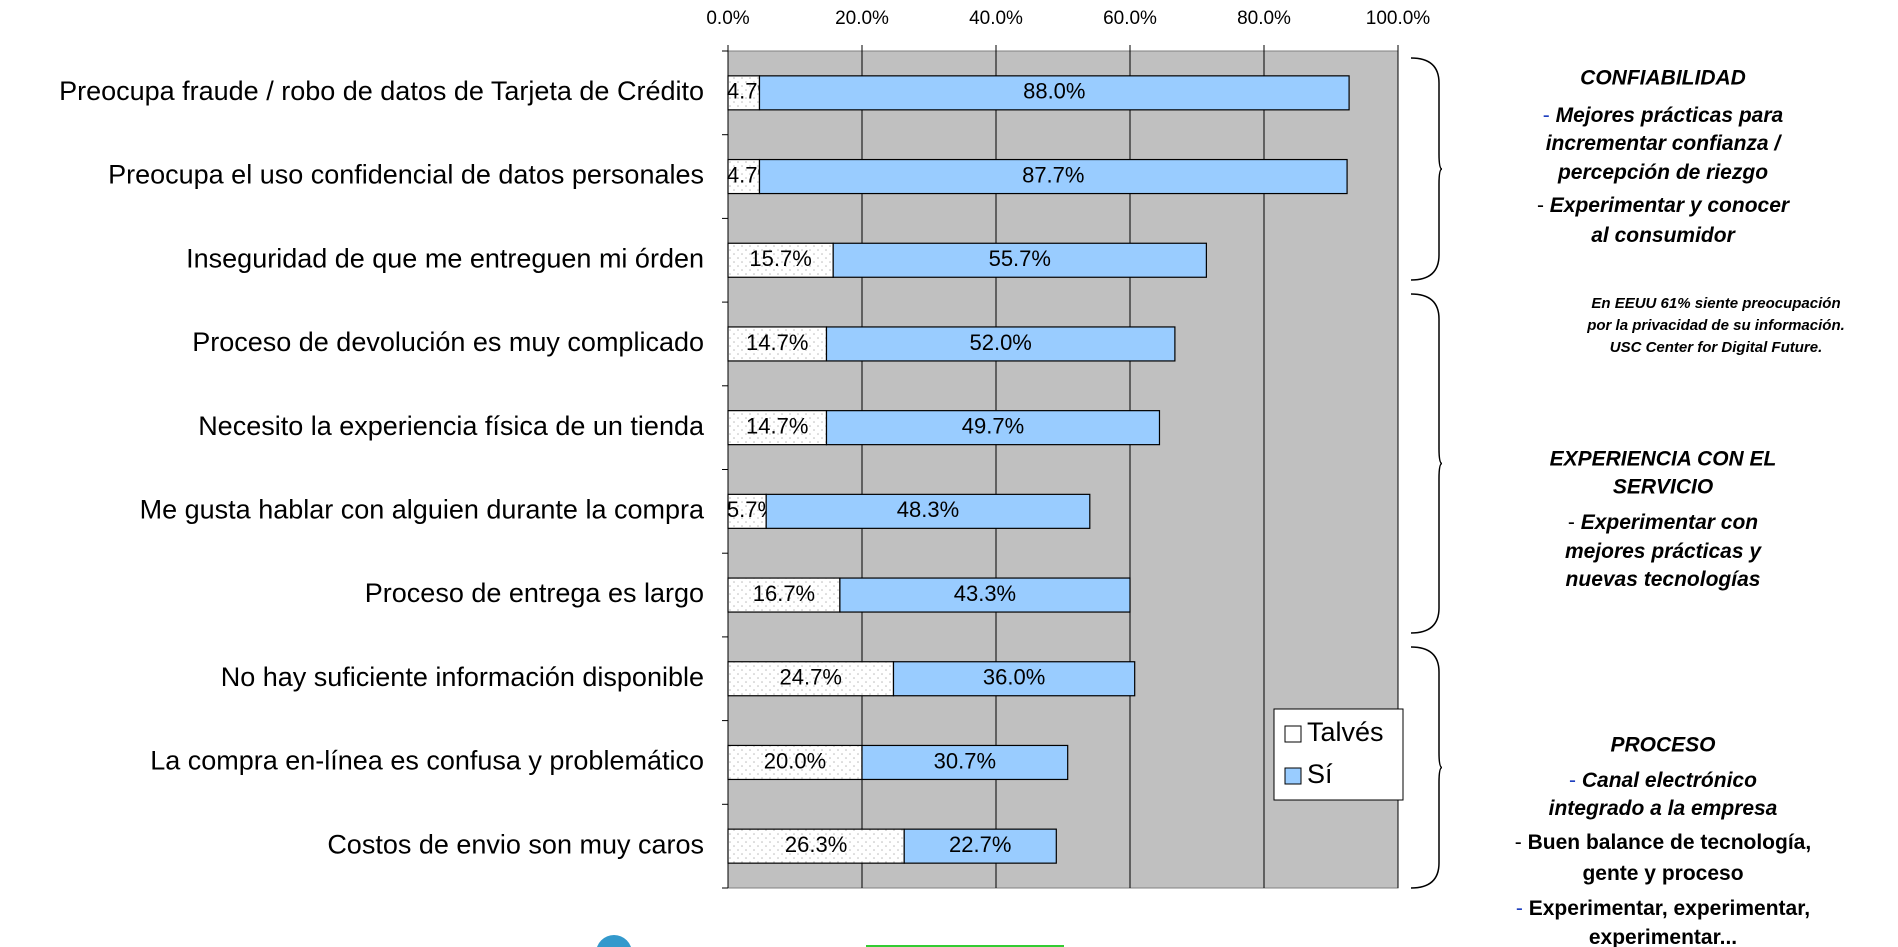  I want to click on data-label: 87.7%, so click(1053, 174).